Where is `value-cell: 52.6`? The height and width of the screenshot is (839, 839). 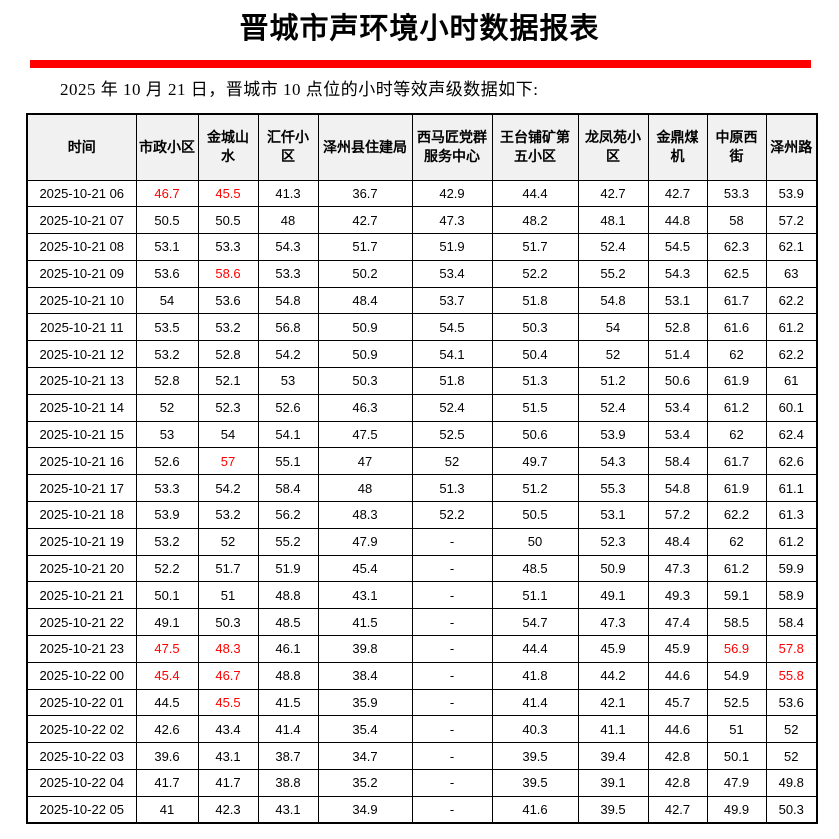
value-cell: 52.6 is located at coordinates (288, 407).